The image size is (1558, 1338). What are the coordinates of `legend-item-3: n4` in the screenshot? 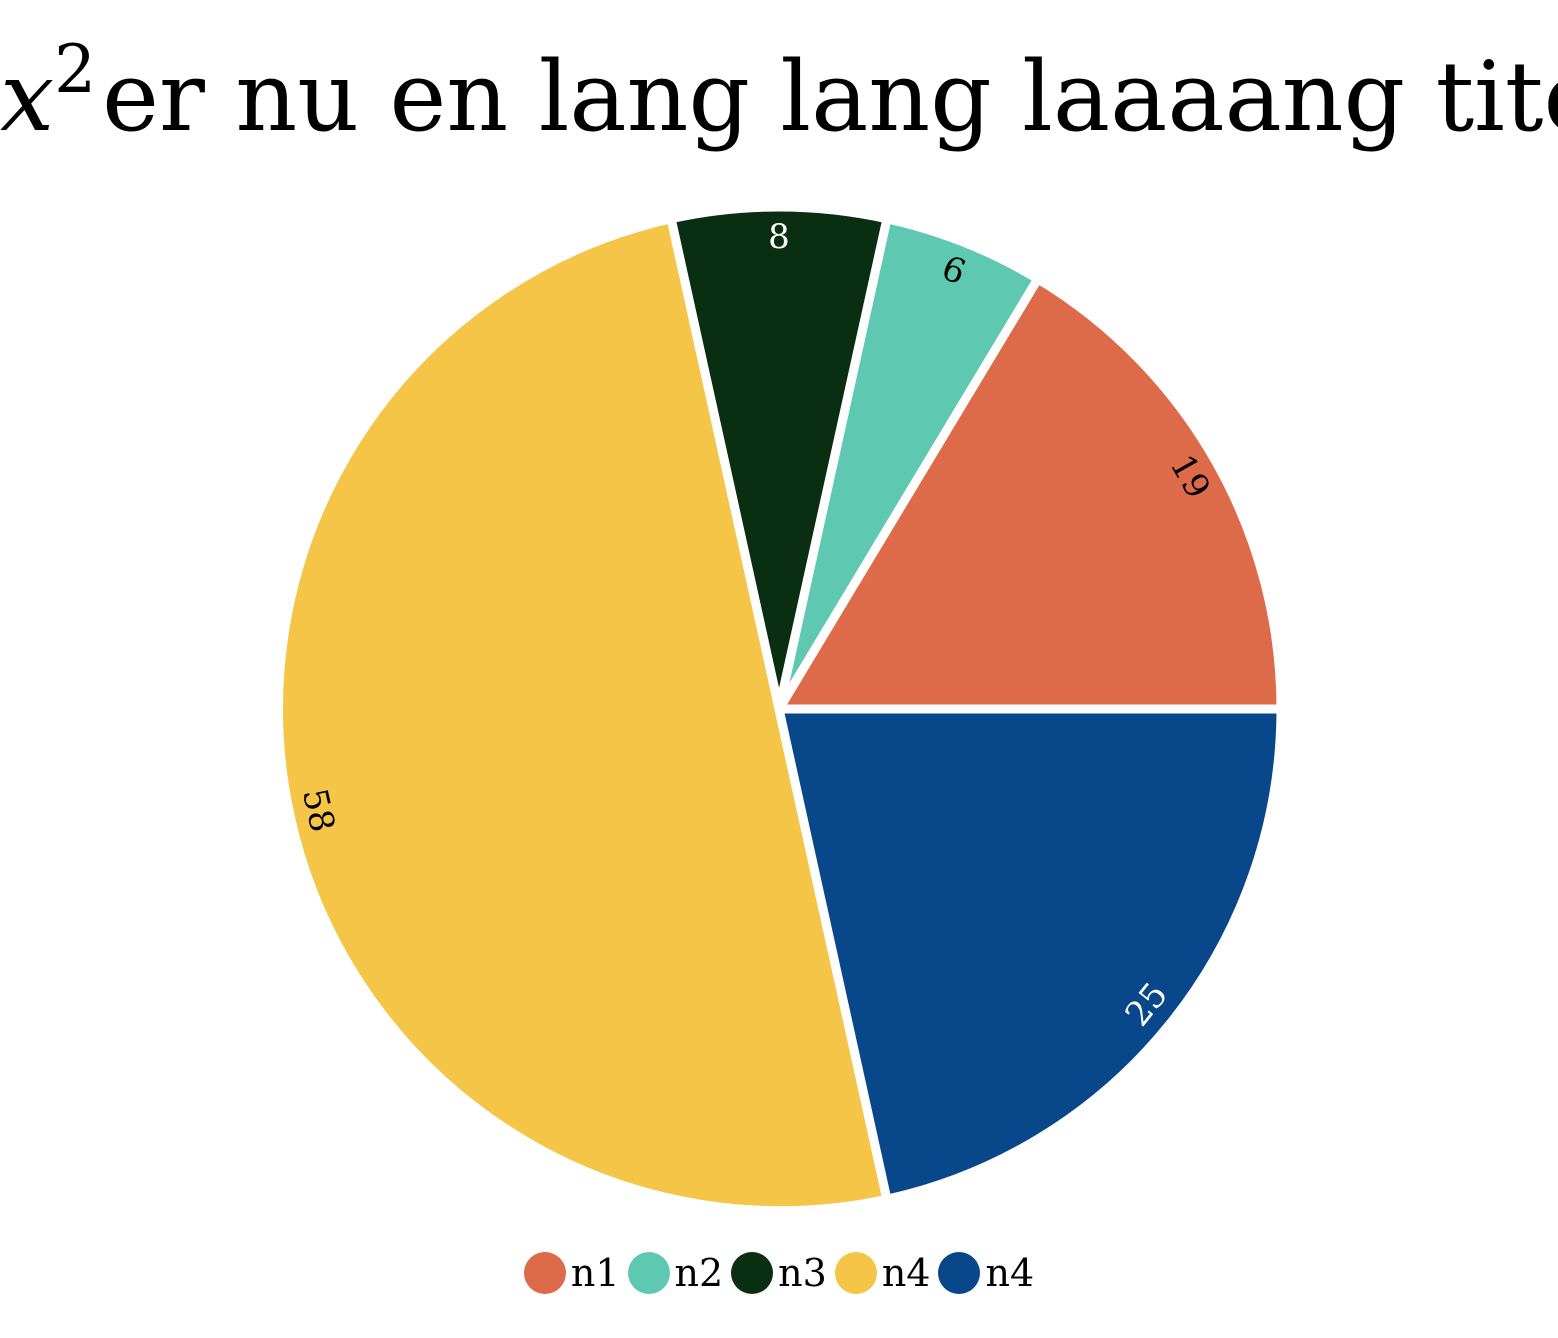 It's located at (882, 1273).